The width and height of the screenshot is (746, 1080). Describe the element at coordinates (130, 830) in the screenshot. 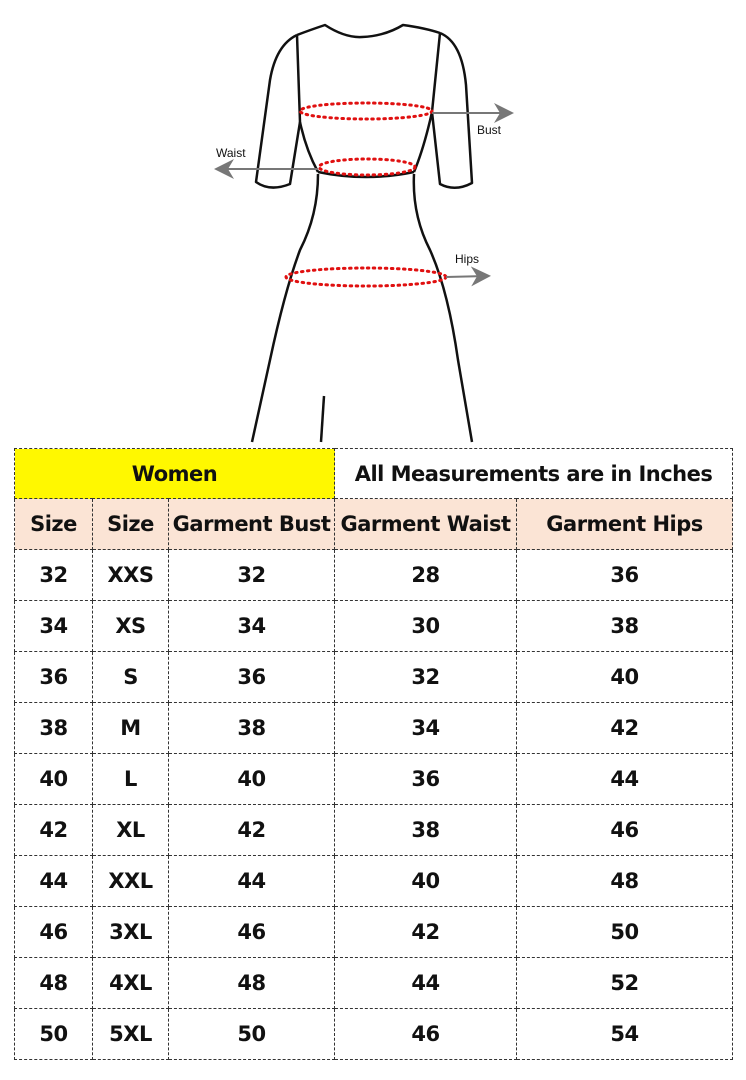

I see `table-cell: XL` at that location.